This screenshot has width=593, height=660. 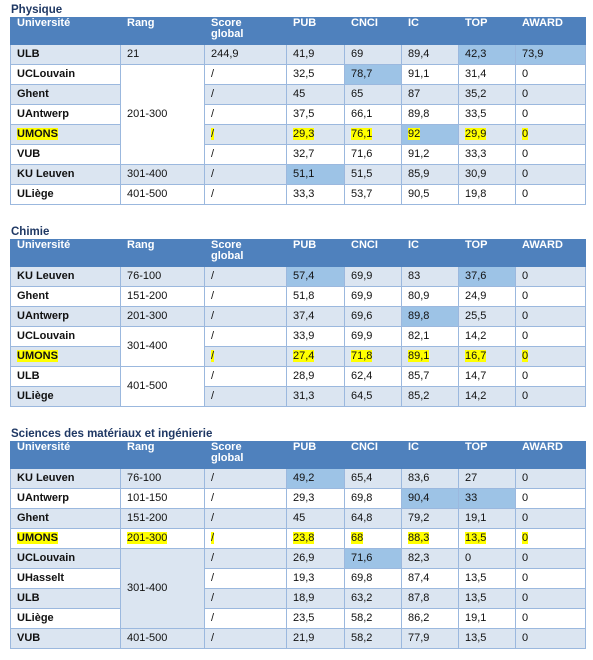 I want to click on ic-value: 89,8, so click(x=419, y=316).